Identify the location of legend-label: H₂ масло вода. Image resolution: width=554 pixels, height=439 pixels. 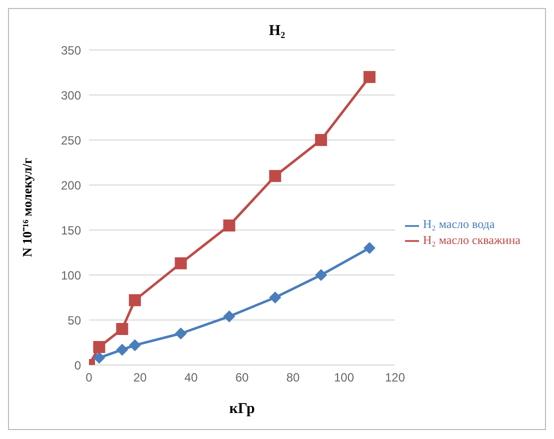
(459, 224).